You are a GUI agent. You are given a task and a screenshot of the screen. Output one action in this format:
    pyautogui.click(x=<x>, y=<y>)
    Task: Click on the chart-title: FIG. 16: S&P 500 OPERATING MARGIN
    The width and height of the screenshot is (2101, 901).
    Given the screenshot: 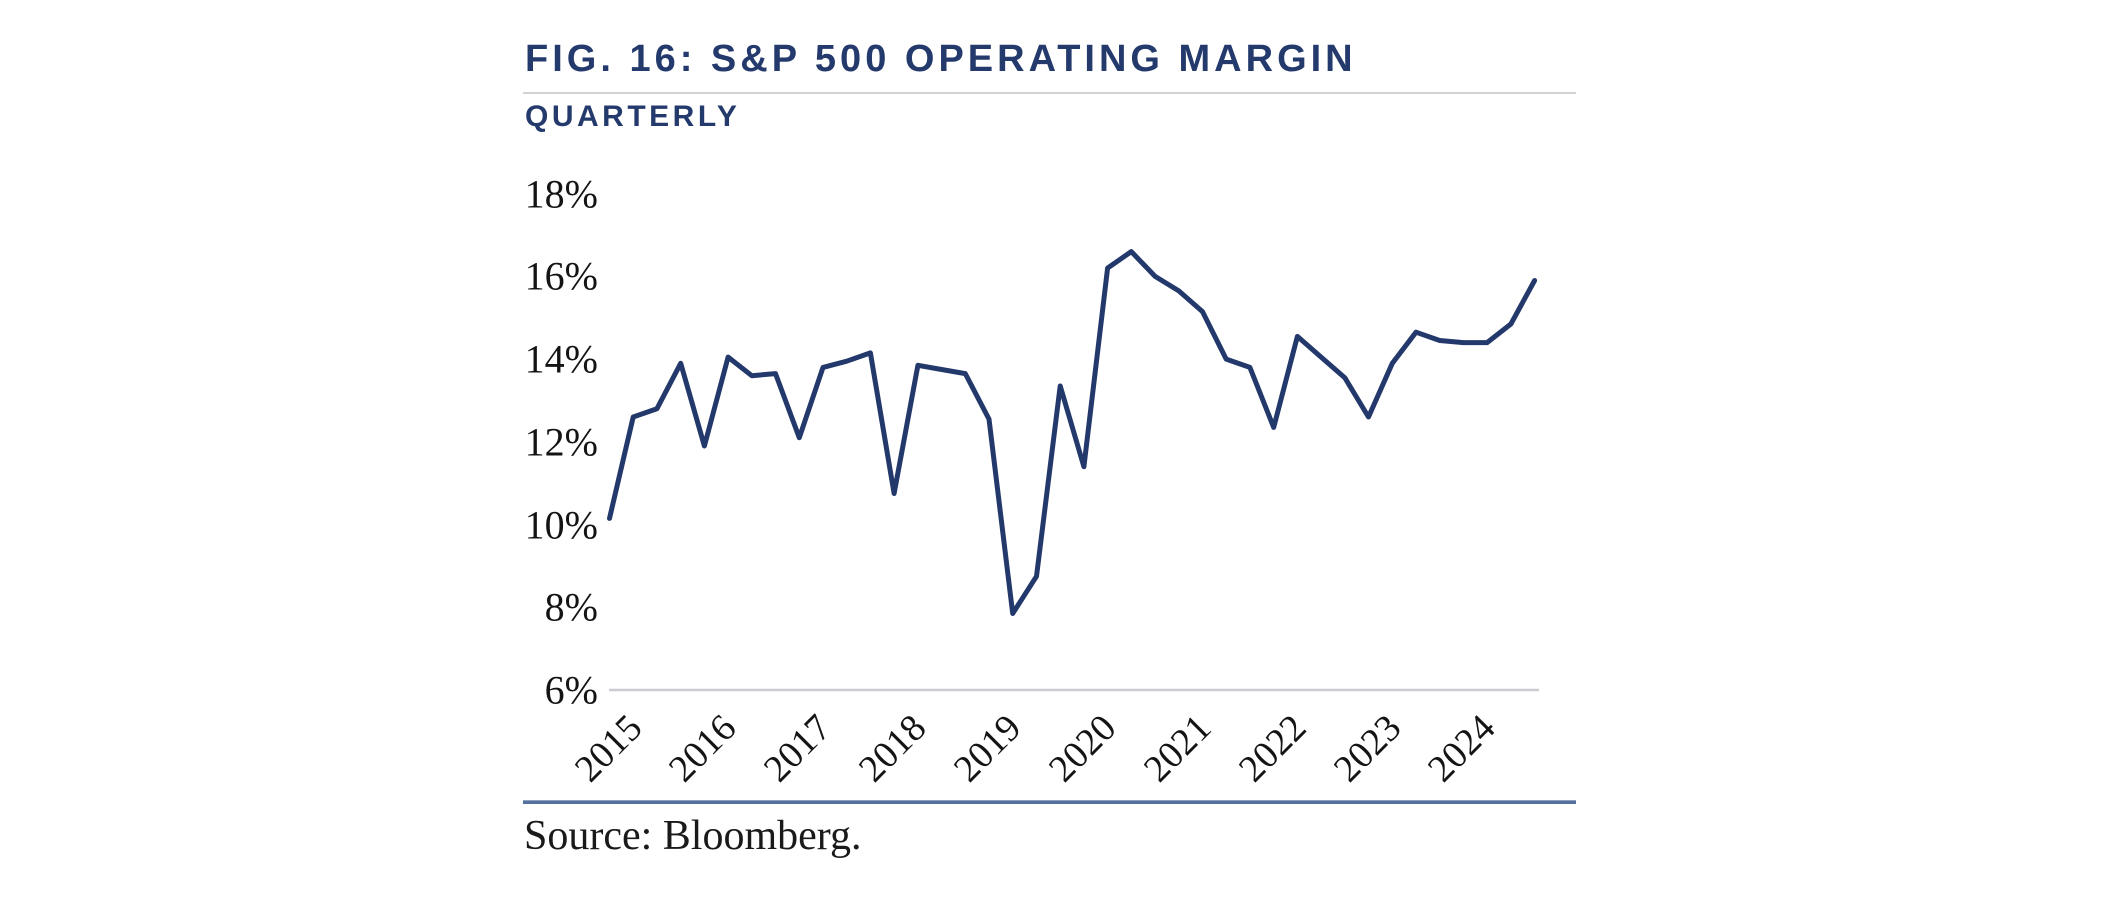 What is the action you would take?
    pyautogui.click(x=941, y=59)
    